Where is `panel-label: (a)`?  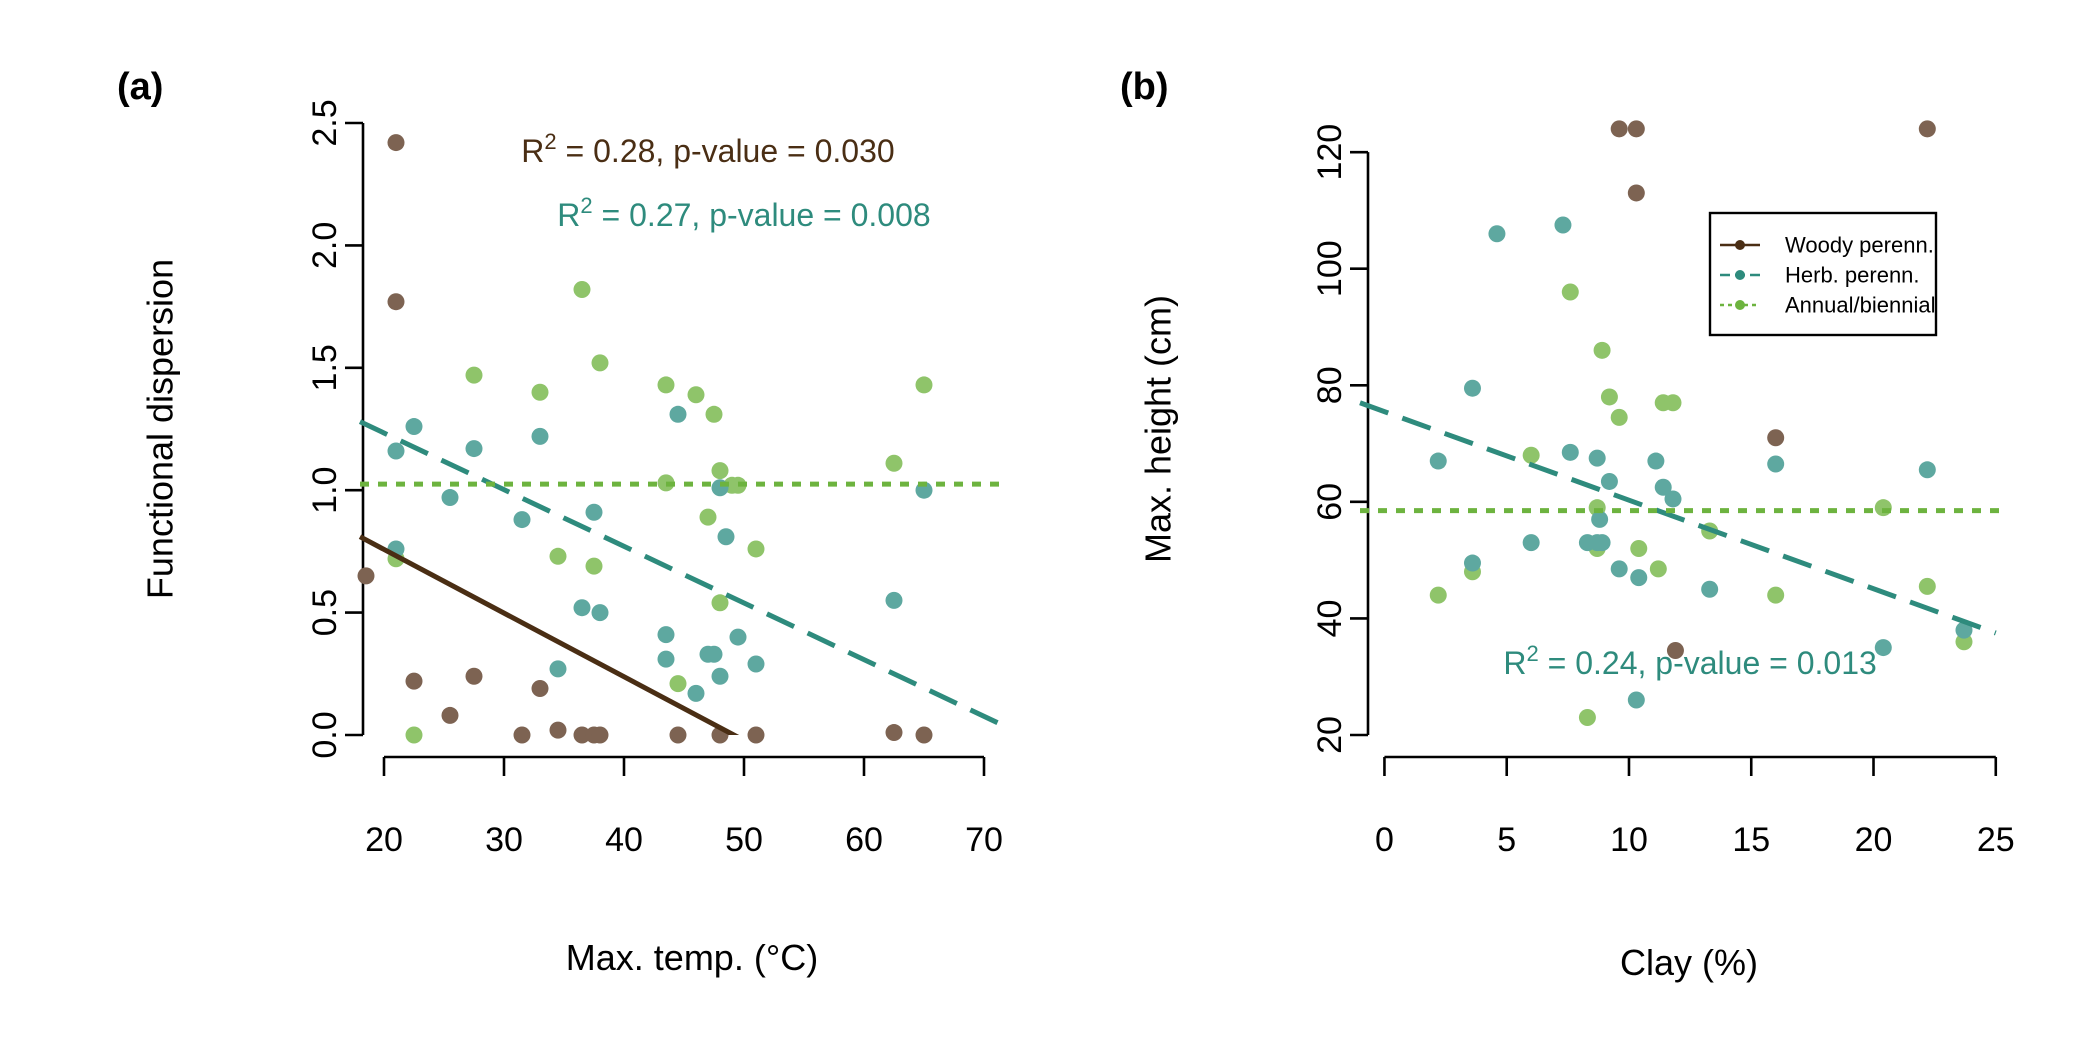 panel-label: (a) is located at coordinates (140, 87).